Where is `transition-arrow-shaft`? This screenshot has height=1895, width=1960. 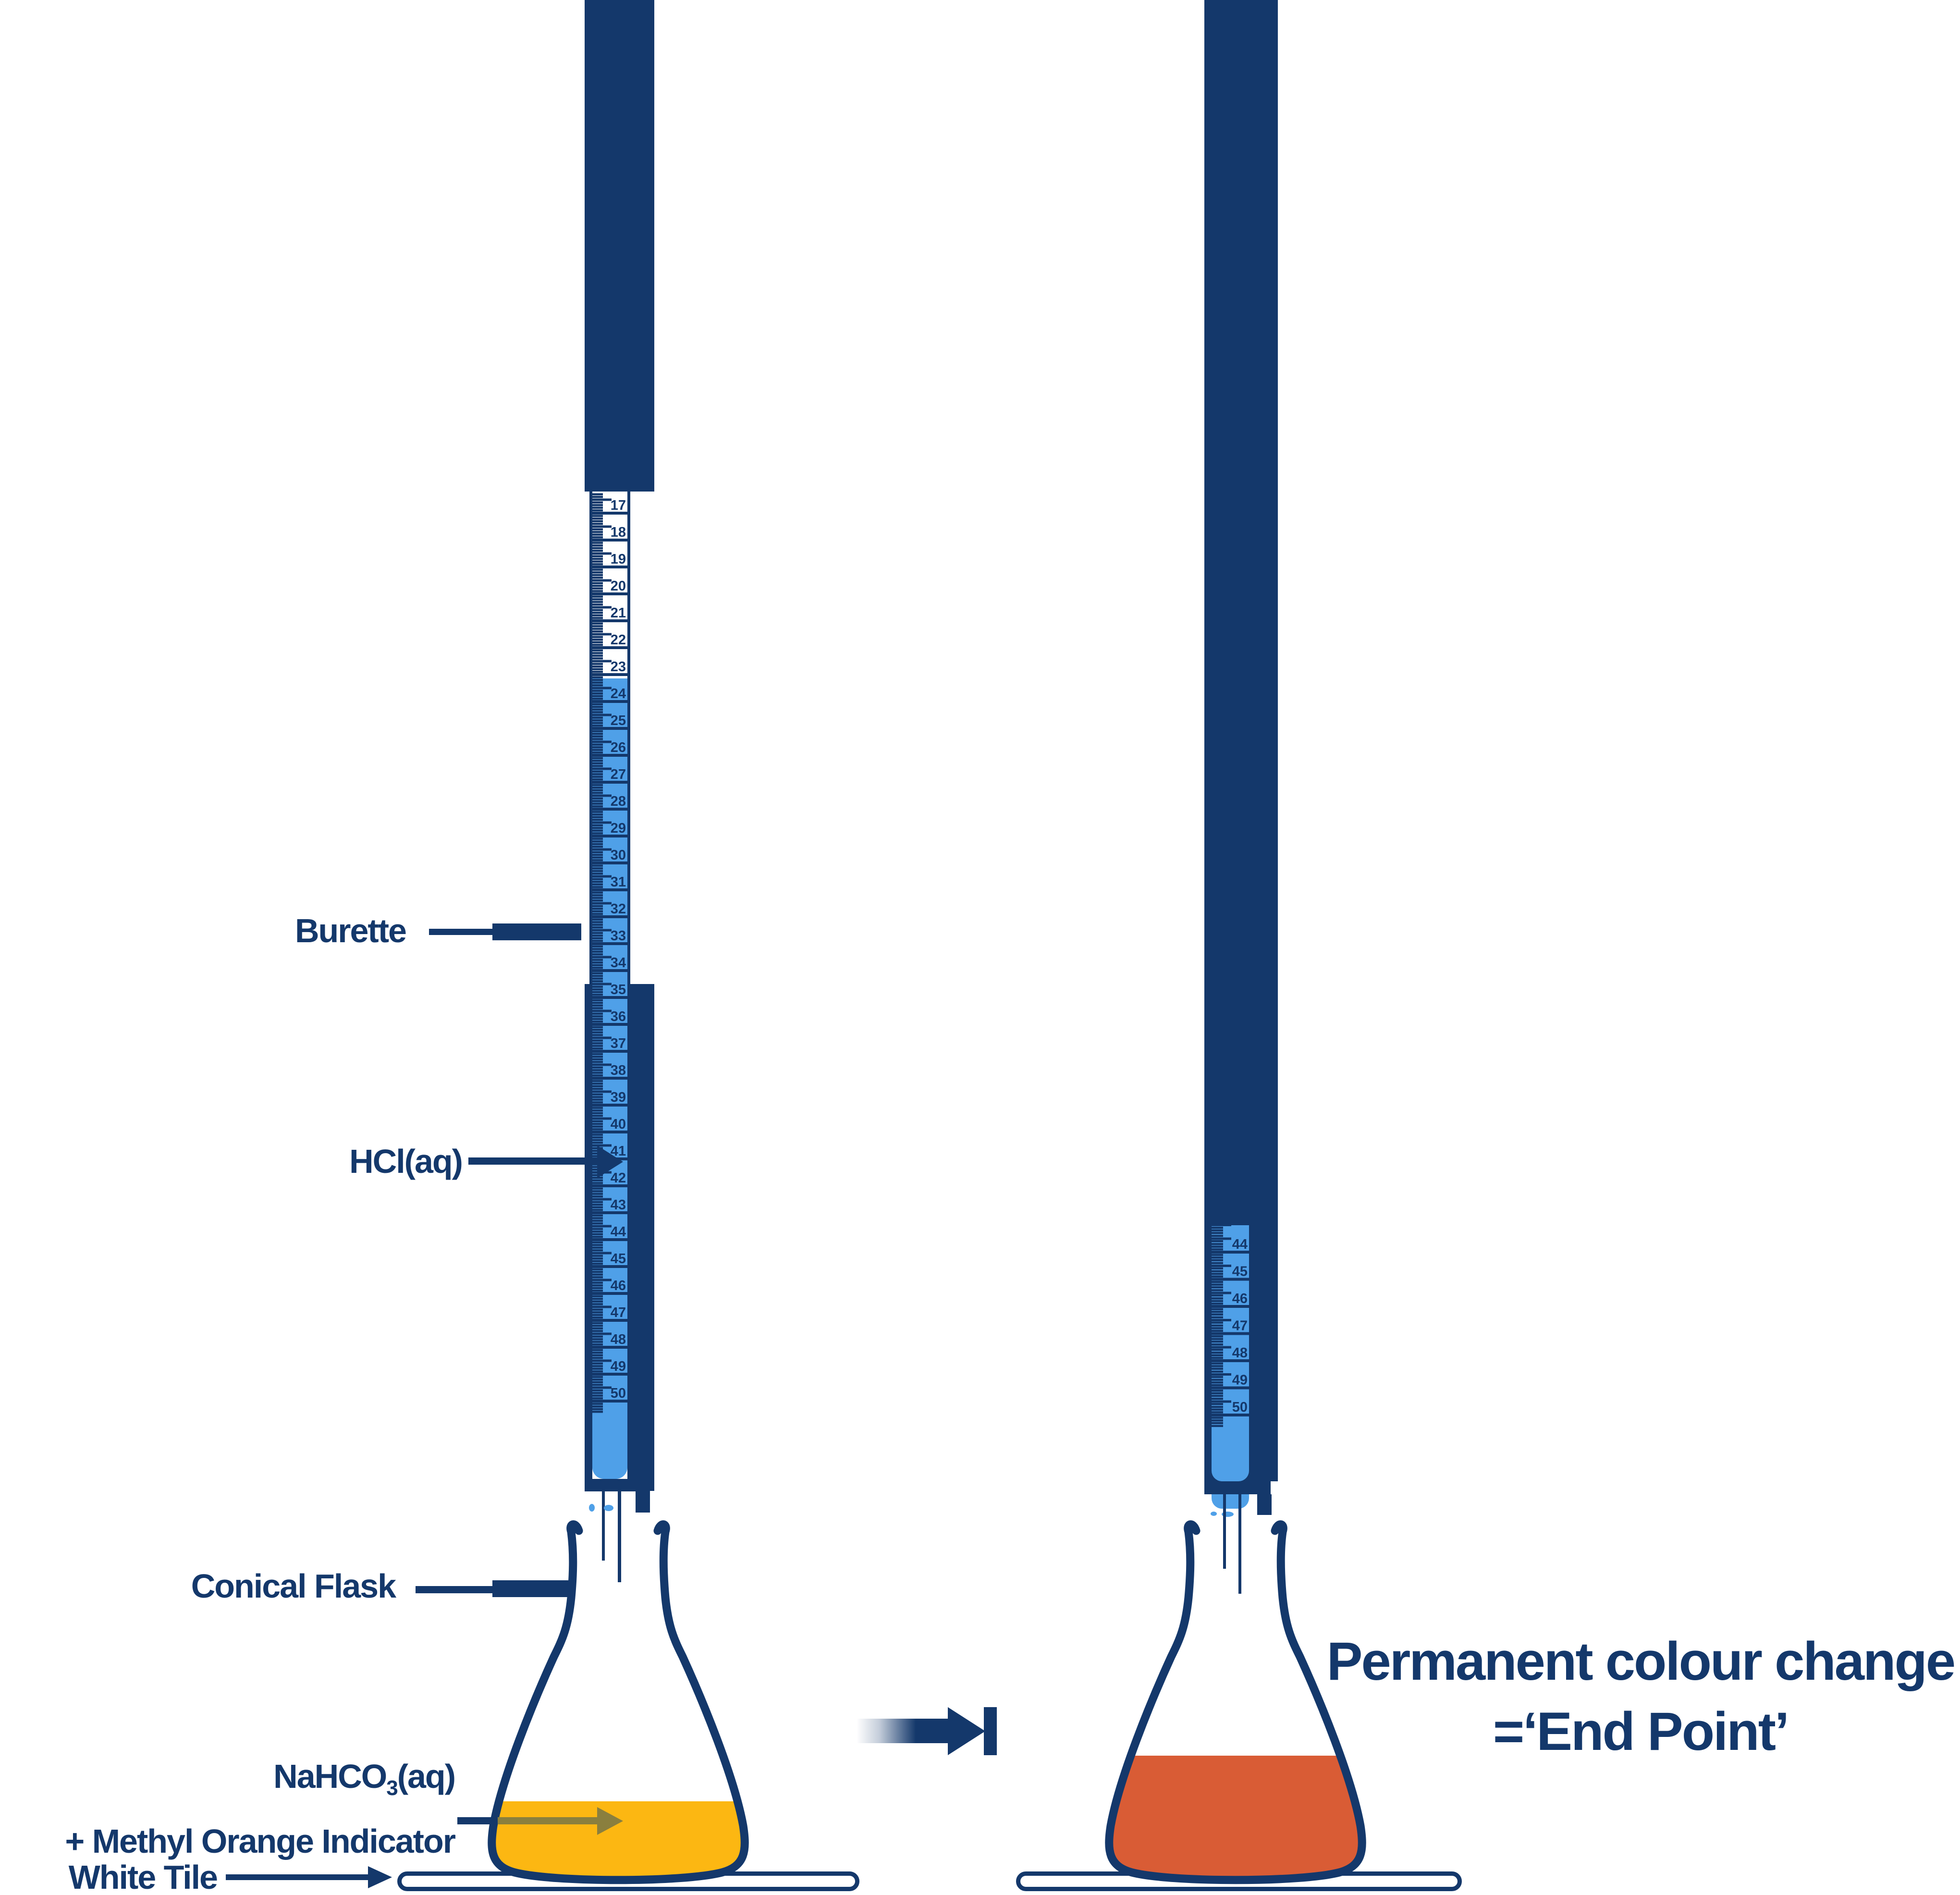
transition-arrow-shaft is located at coordinates (903, 1731).